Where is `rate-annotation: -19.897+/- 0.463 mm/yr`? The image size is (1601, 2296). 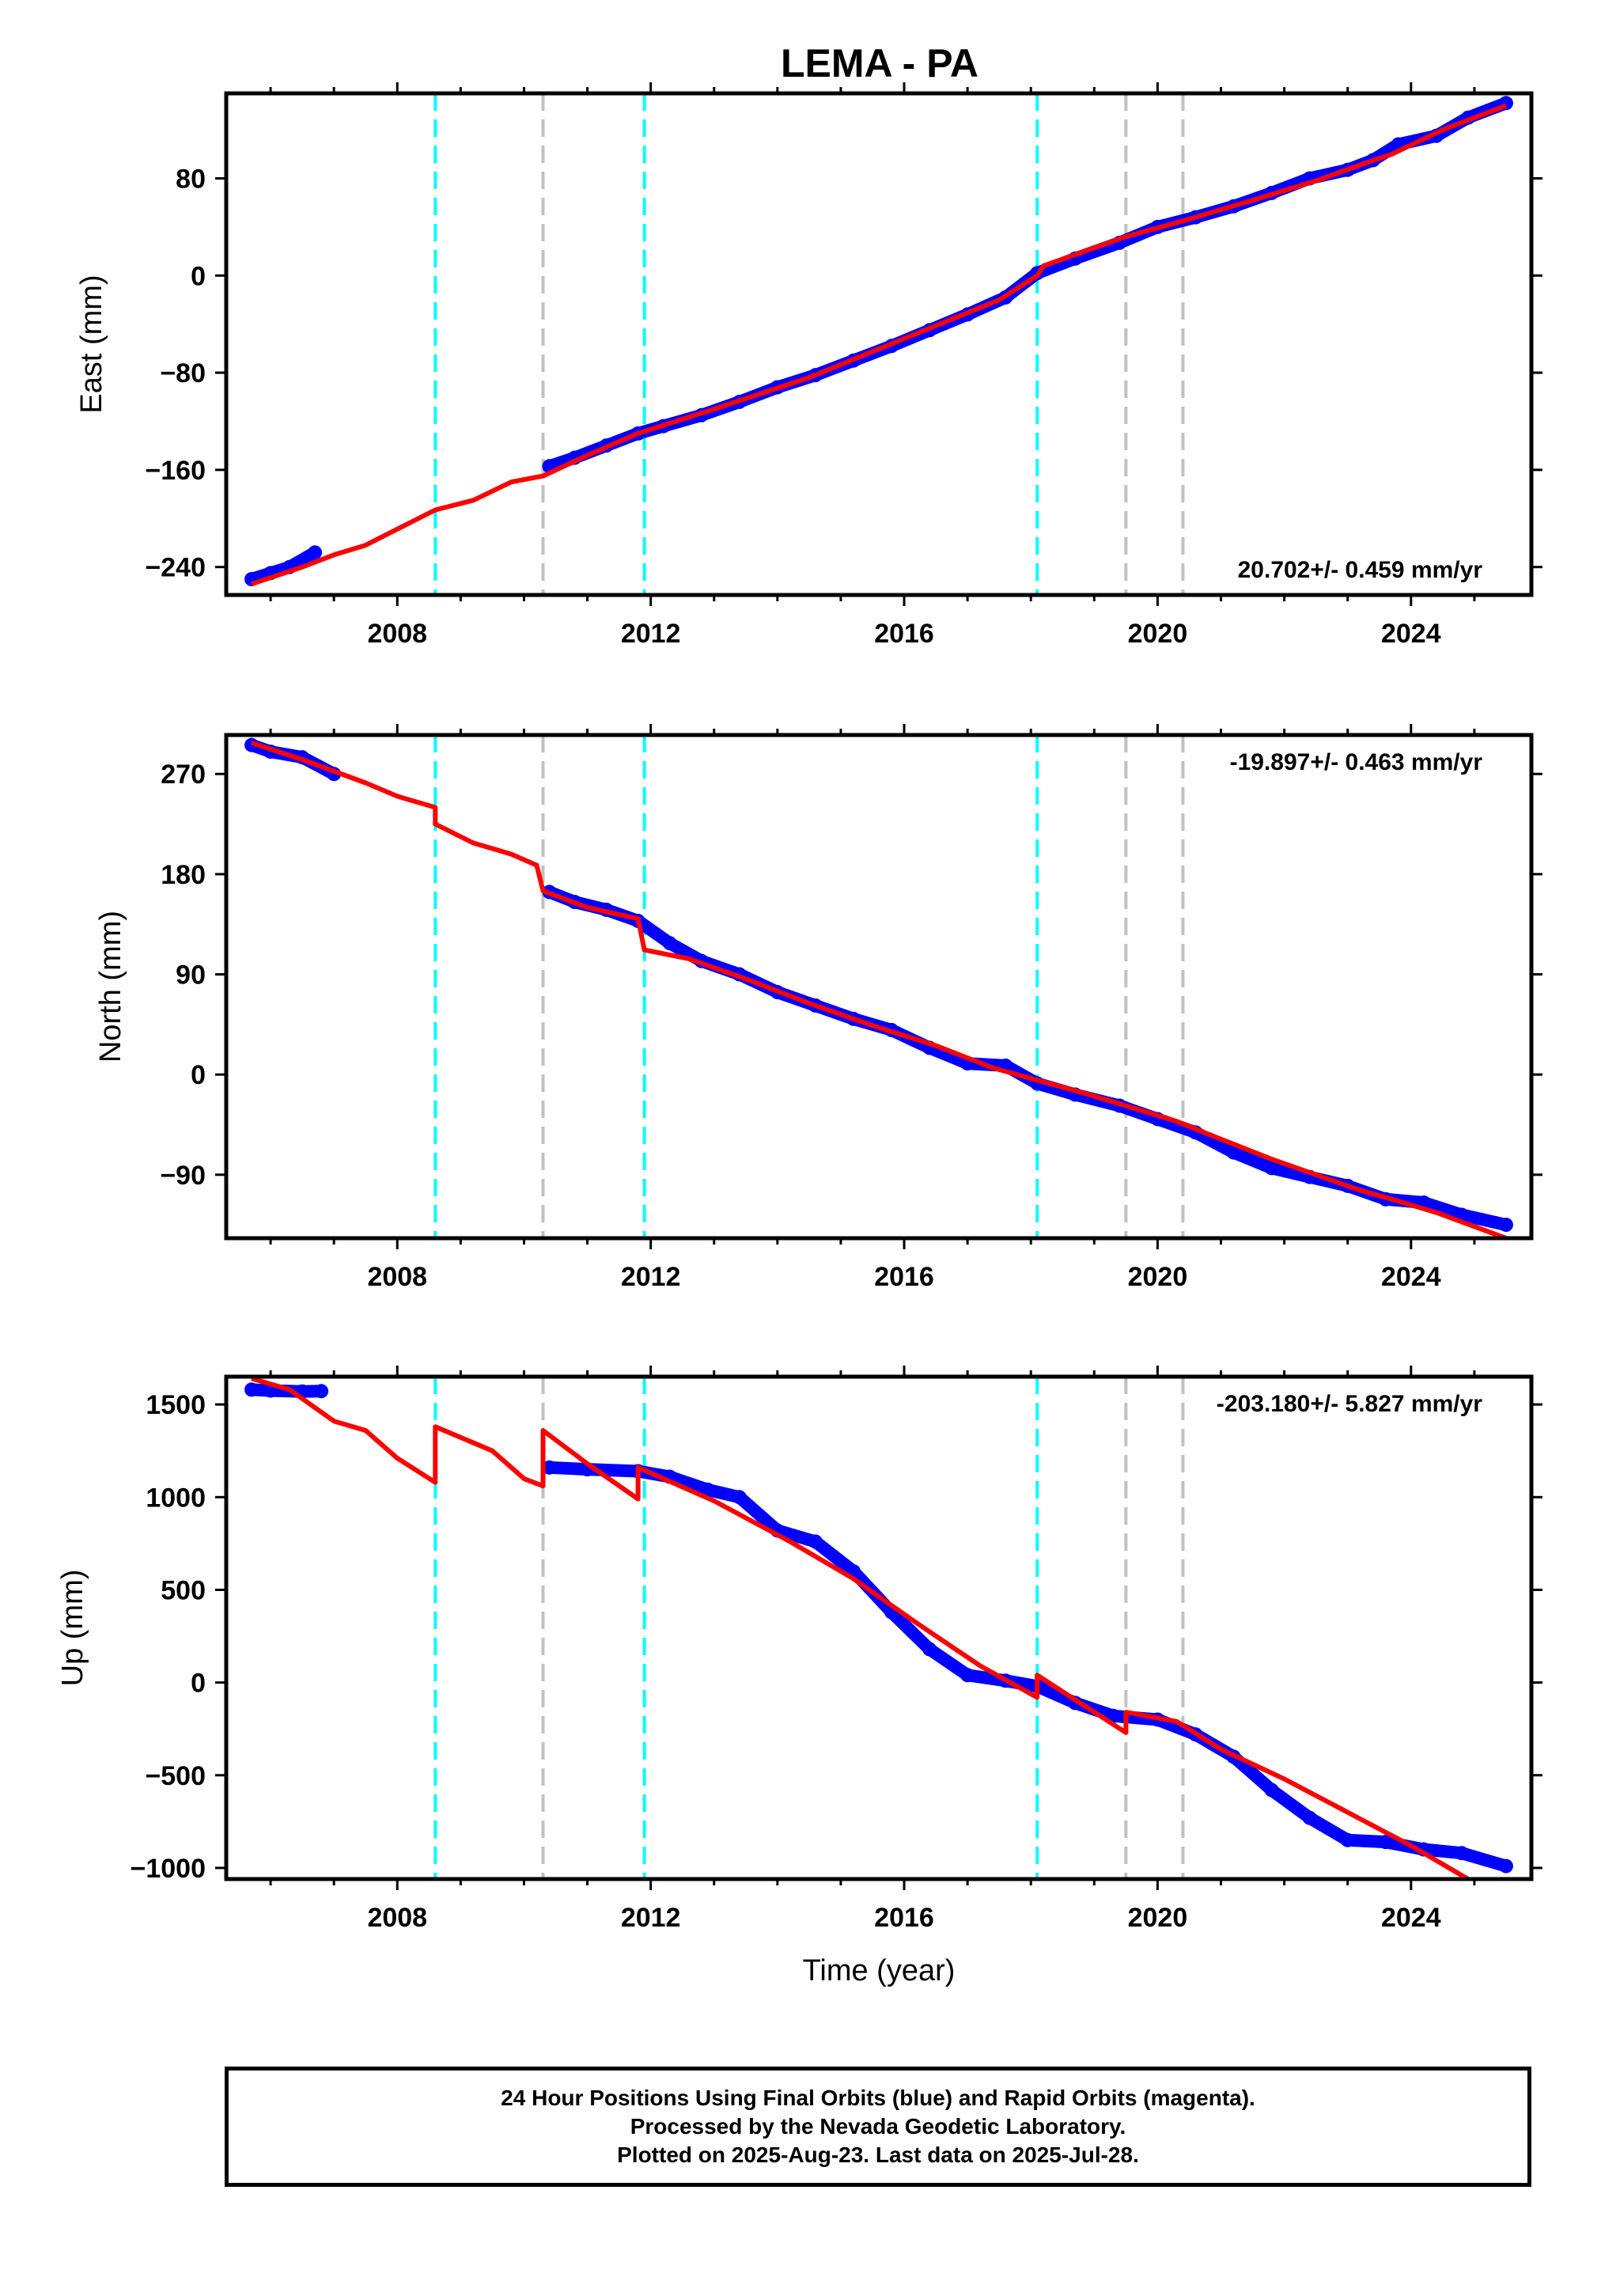 rate-annotation: -19.897+/- 0.463 mm/yr is located at coordinates (1357, 762).